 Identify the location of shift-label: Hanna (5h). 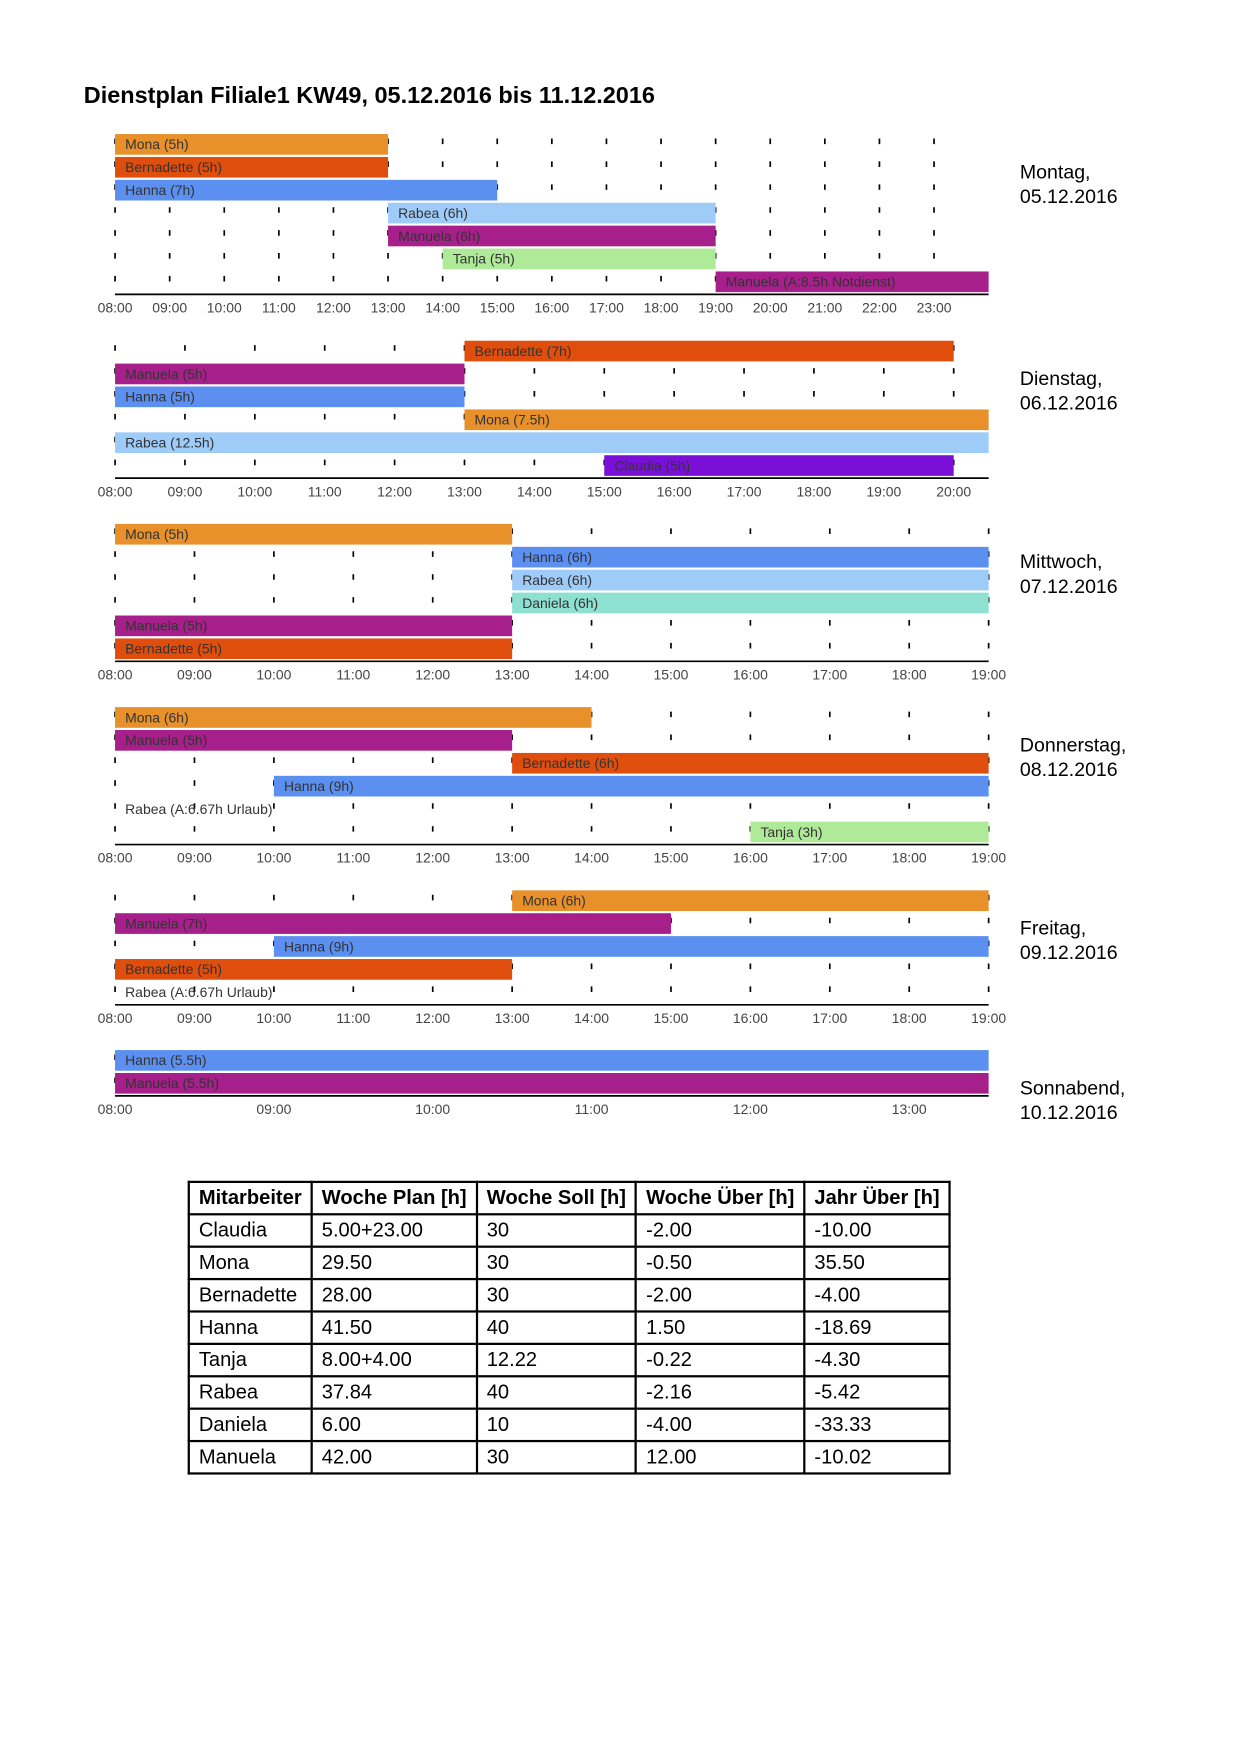
(160, 397).